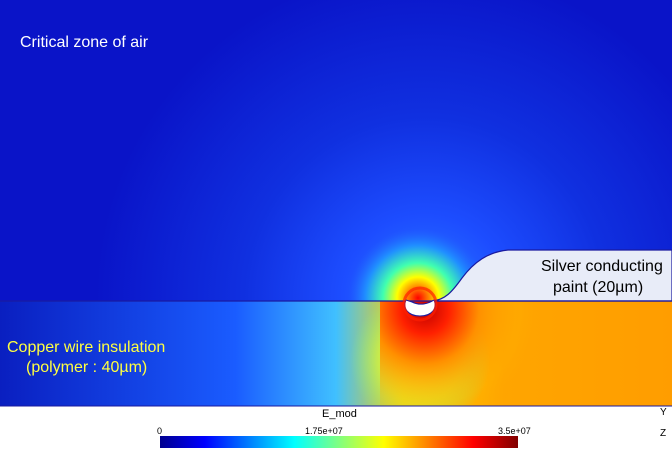 Image resolution: width=672 pixels, height=450 pixels. I want to click on air-label: Critical zone of air, so click(84, 42).